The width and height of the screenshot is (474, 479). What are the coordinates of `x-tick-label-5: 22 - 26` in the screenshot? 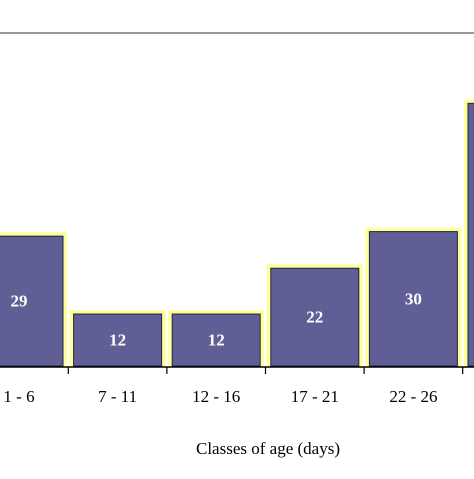 It's located at (413, 396).